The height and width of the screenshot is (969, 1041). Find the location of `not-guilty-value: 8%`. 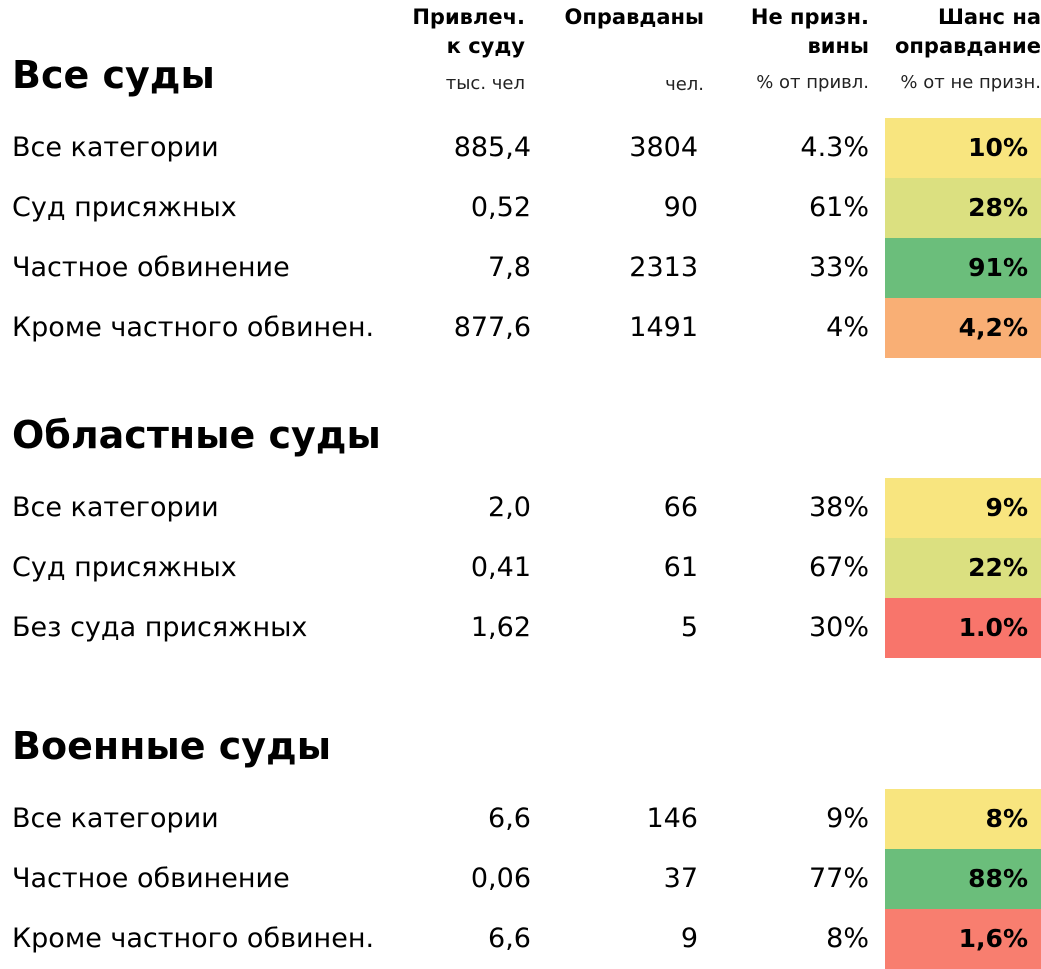

not-guilty-value: 8% is located at coordinates (847, 938).